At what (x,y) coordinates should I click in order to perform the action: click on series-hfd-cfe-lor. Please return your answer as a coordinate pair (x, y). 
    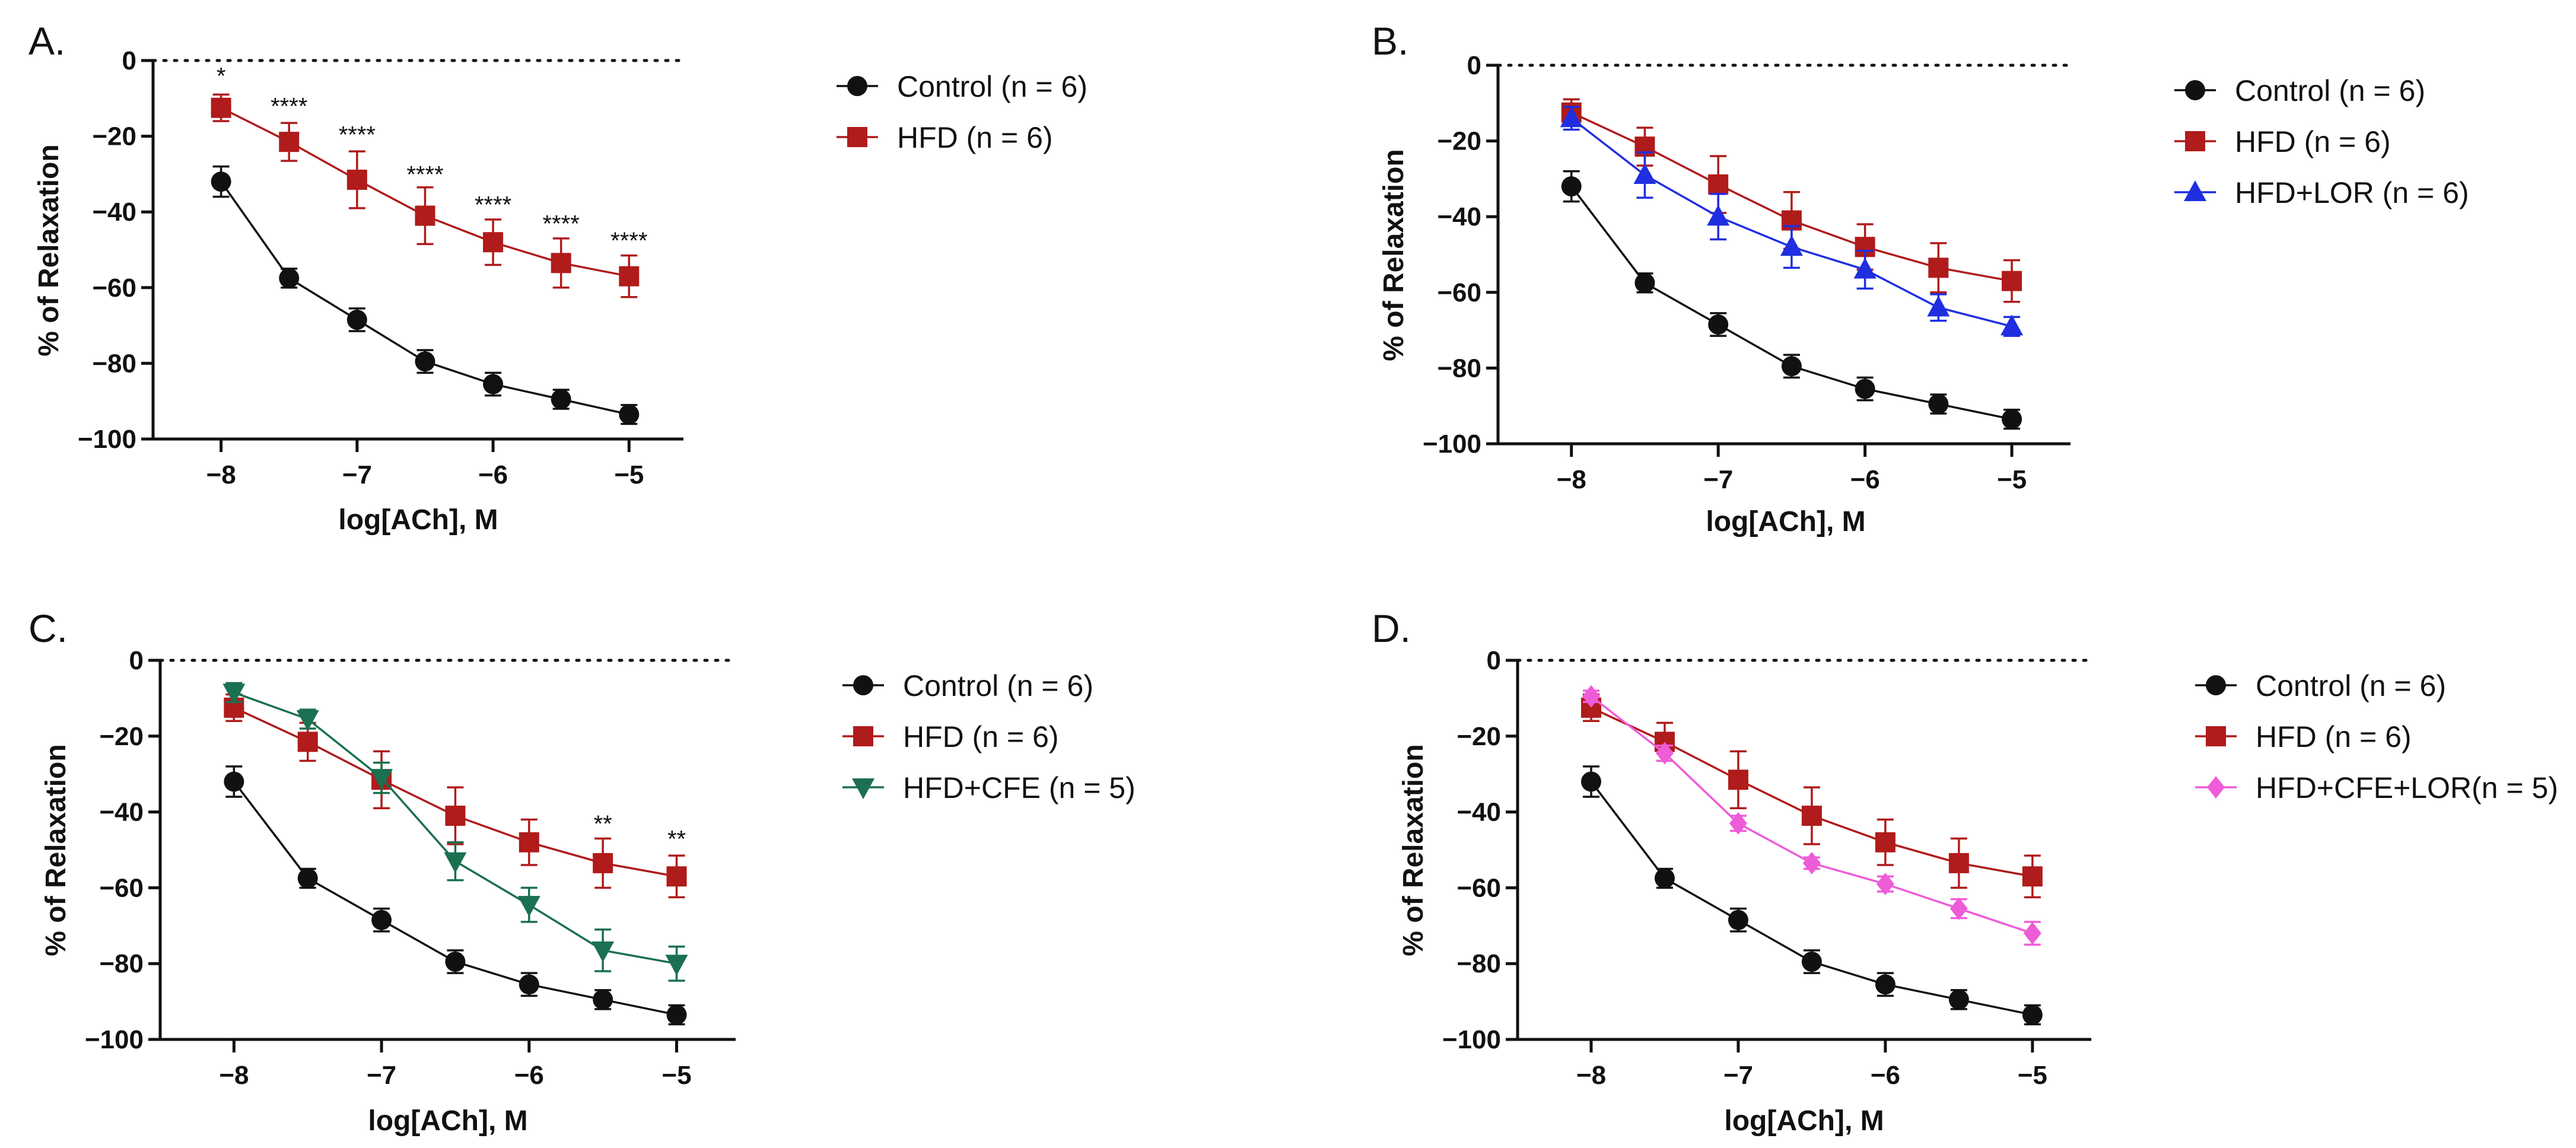
    Looking at the image, I should click on (1811, 815).